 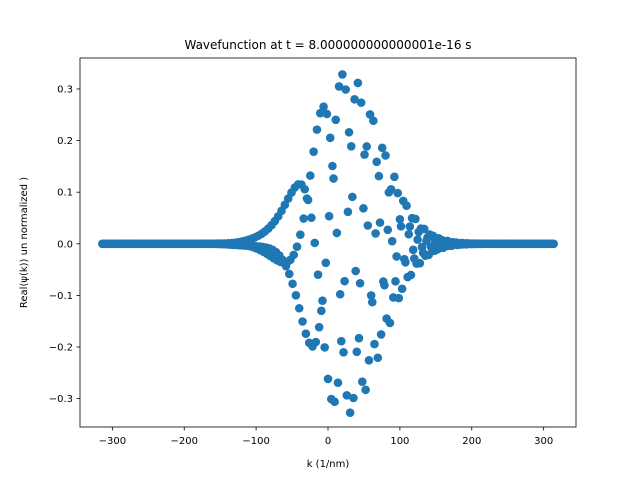 What do you see at coordinates (24, 242) in the screenshot?
I see `y-axis-label: Real(ψ(k)) un normalized )` at bounding box center [24, 242].